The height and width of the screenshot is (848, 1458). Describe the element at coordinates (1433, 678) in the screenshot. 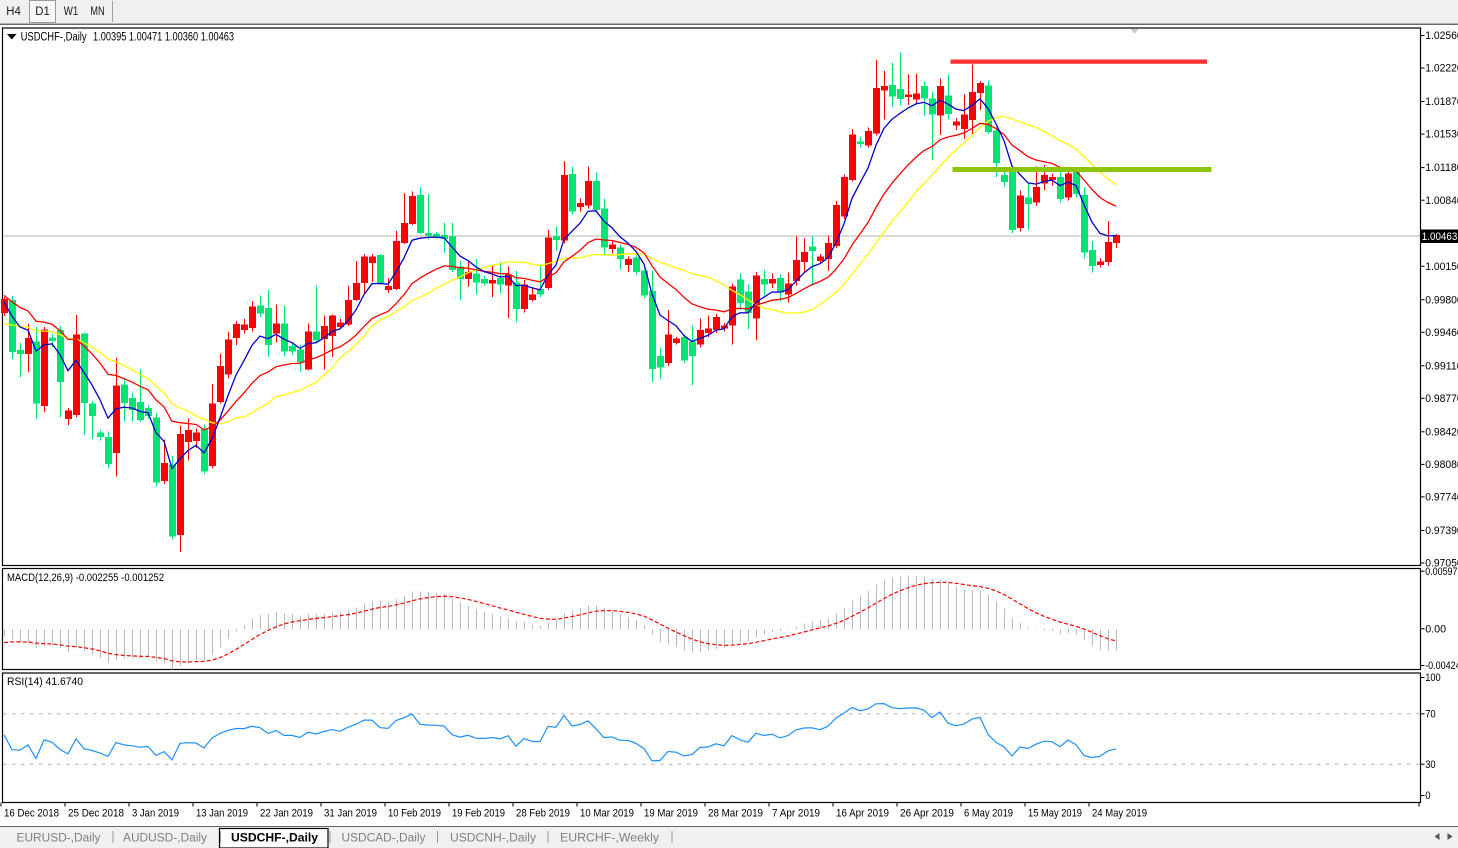

I see `svg-text: 100` at that location.